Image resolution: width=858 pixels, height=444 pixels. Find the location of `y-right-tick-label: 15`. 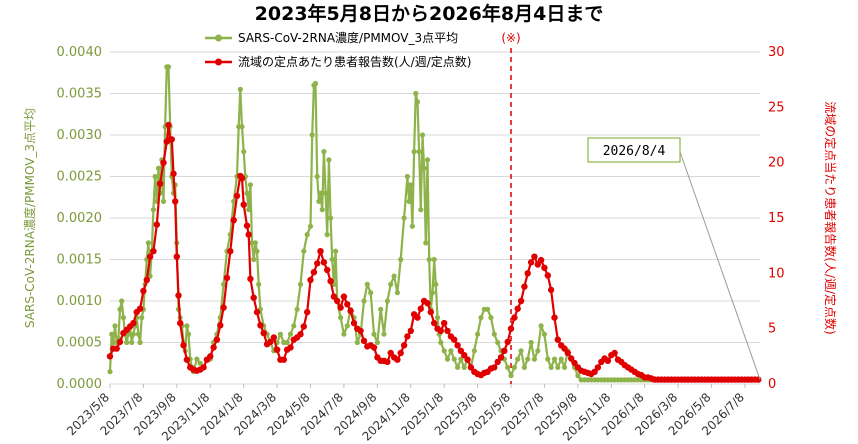

y-right-tick-label: 15 is located at coordinates (776, 218).